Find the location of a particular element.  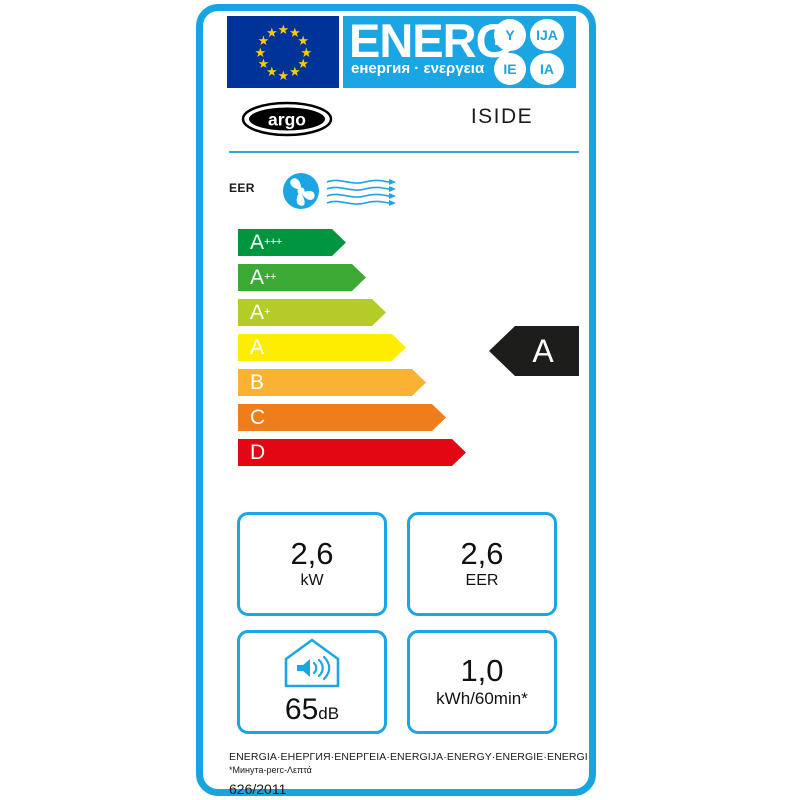

rating-class-letter: A is located at coordinates (543, 350).